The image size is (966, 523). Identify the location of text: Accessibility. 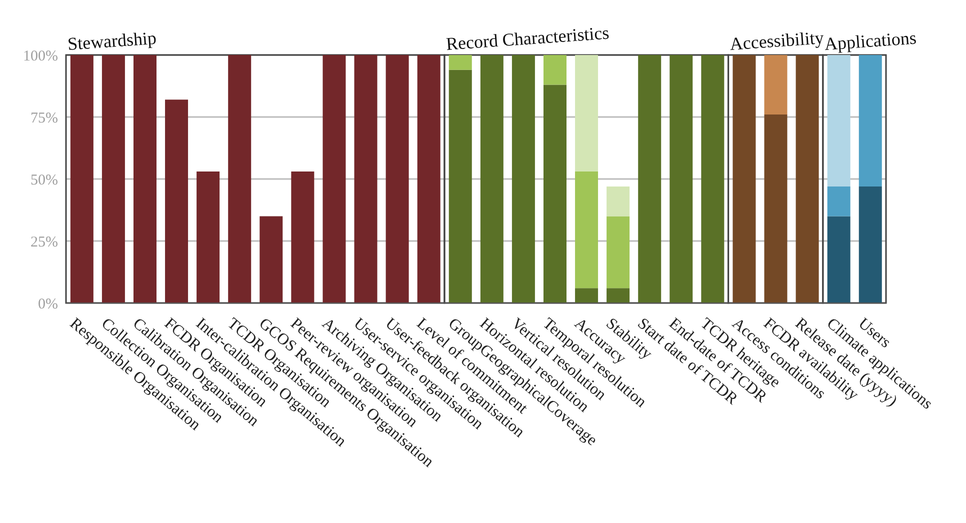
(776, 40).